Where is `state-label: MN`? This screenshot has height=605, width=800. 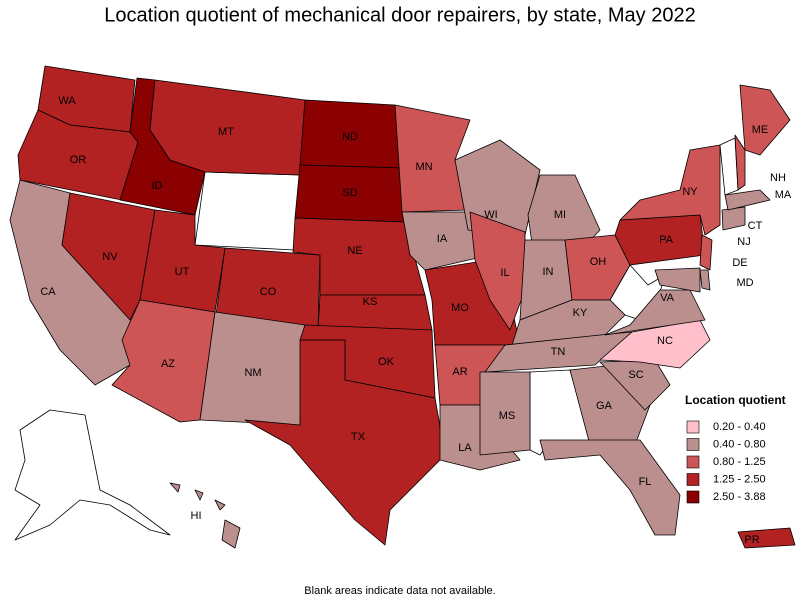
state-label: MN is located at coordinates (423, 167).